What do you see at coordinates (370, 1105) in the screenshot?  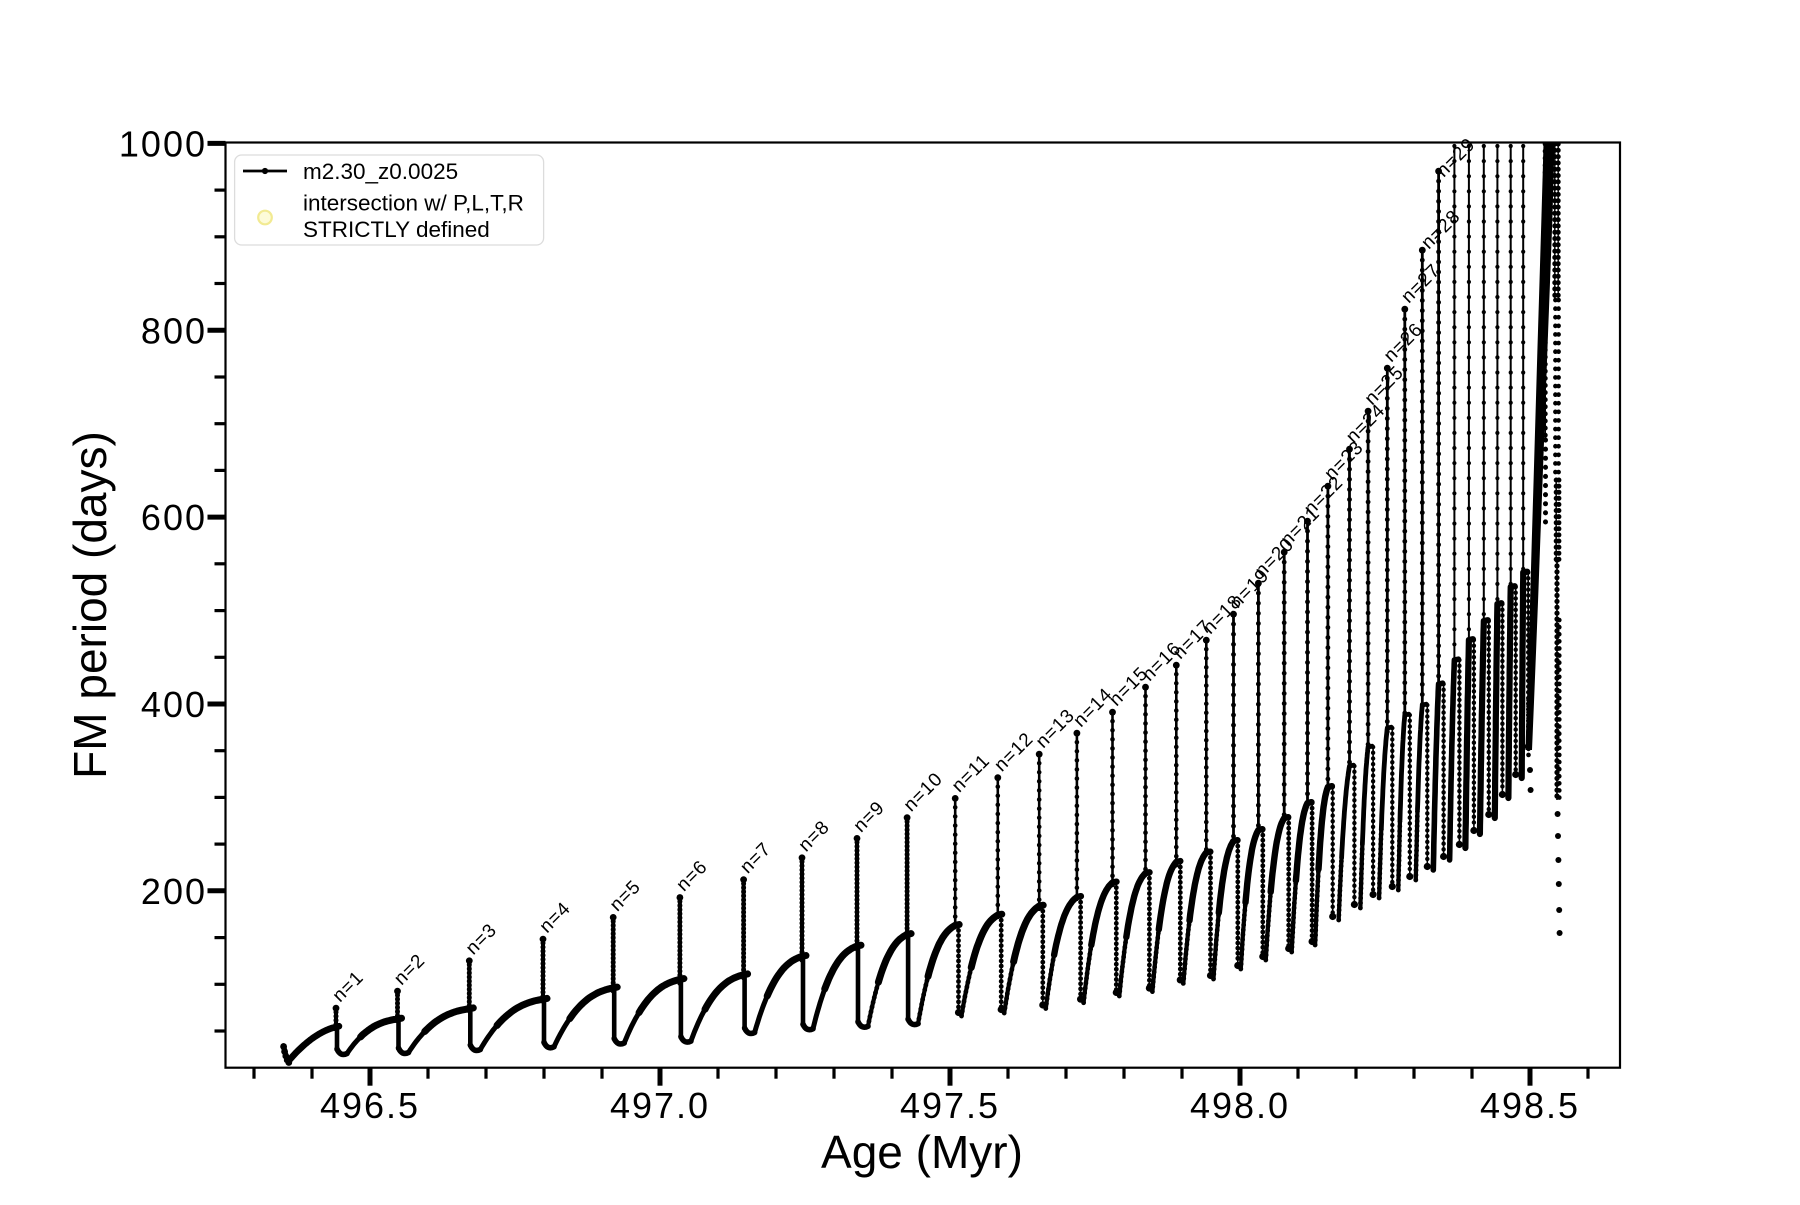 I see `svg-text: 496.5` at bounding box center [370, 1105].